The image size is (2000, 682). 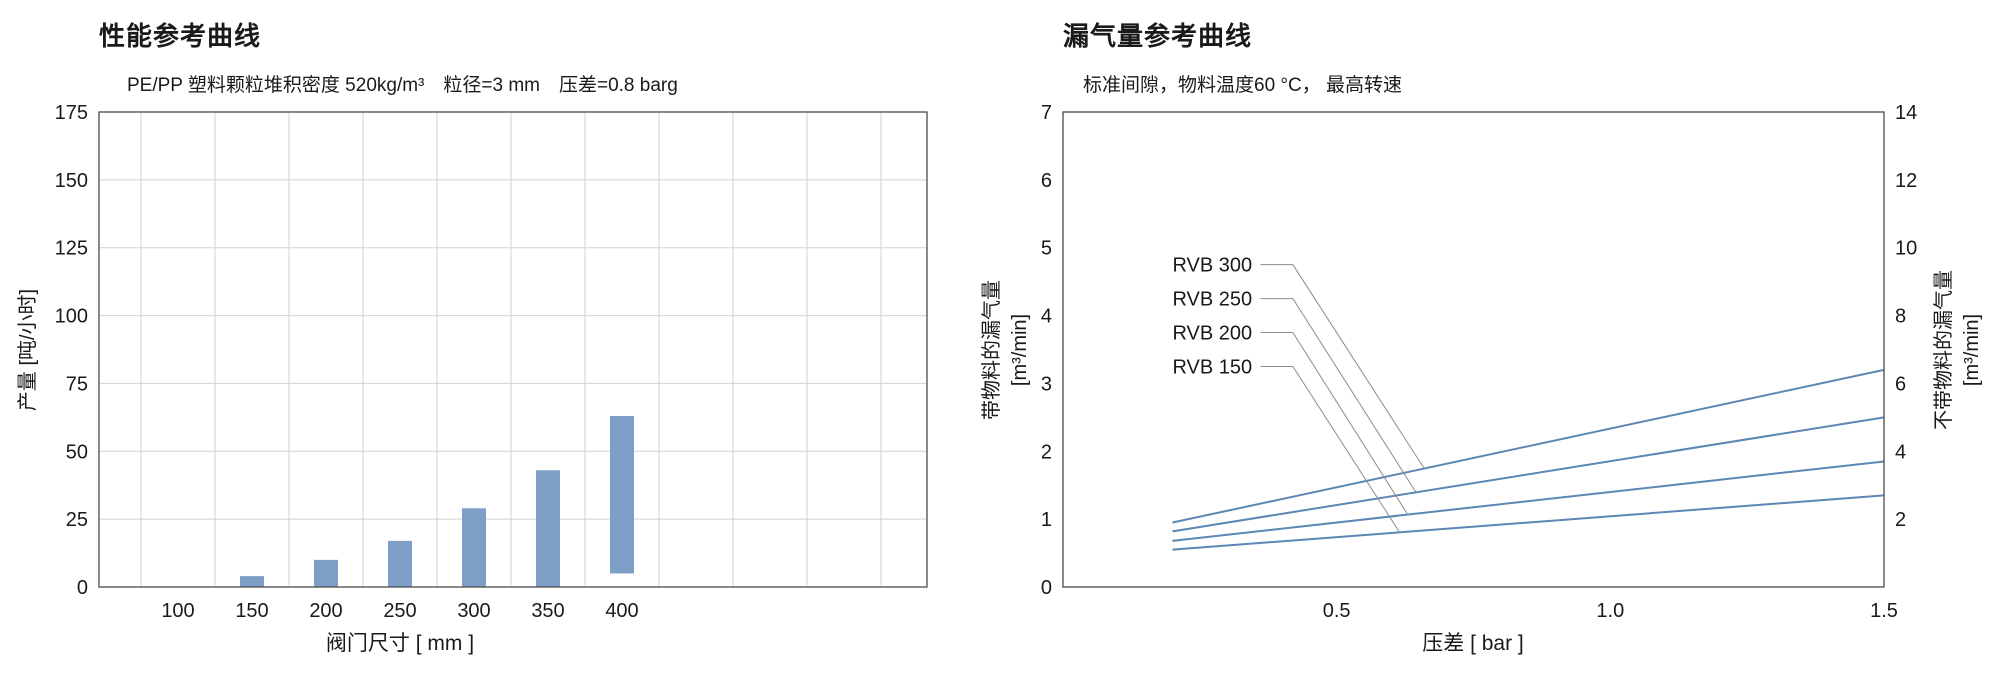 What do you see at coordinates (1900, 384) in the screenshot?
I see `y-right-tick-label: 6` at bounding box center [1900, 384].